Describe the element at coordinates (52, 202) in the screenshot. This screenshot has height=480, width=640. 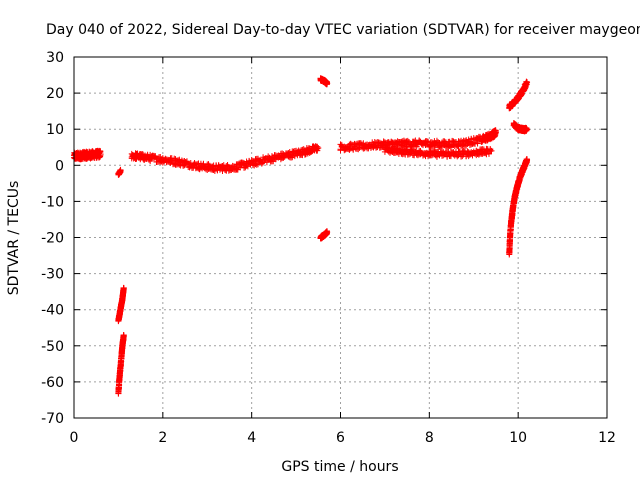
I see `y-tick-label: -10` at that location.